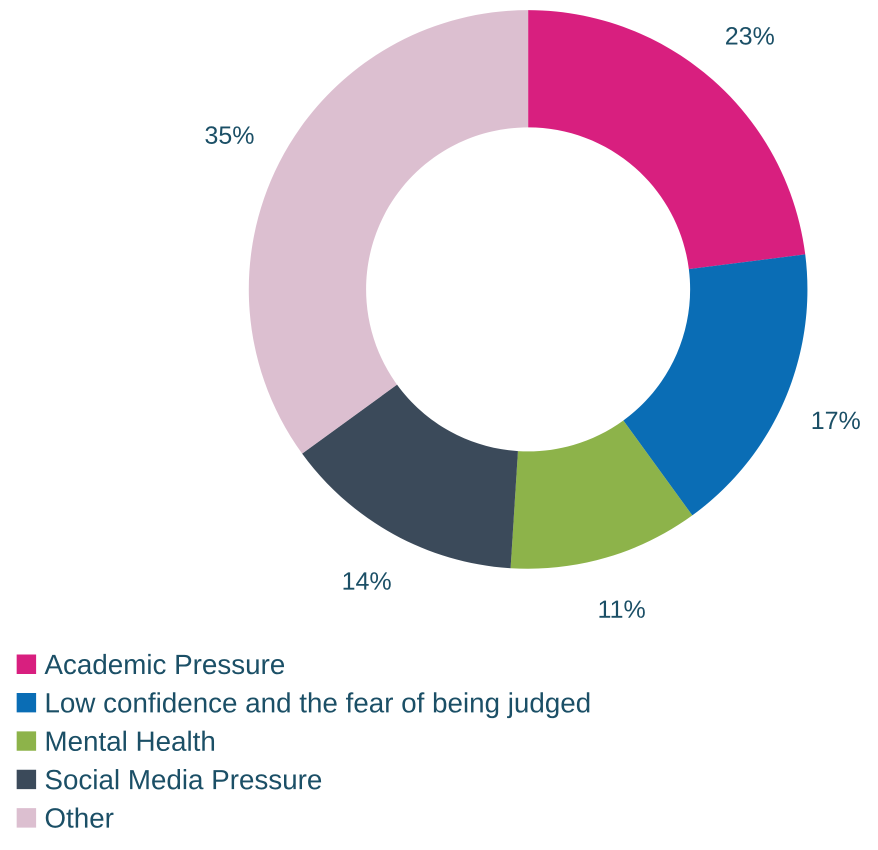  Describe the element at coordinates (622, 609) in the screenshot. I see `data-label: 11%` at that location.